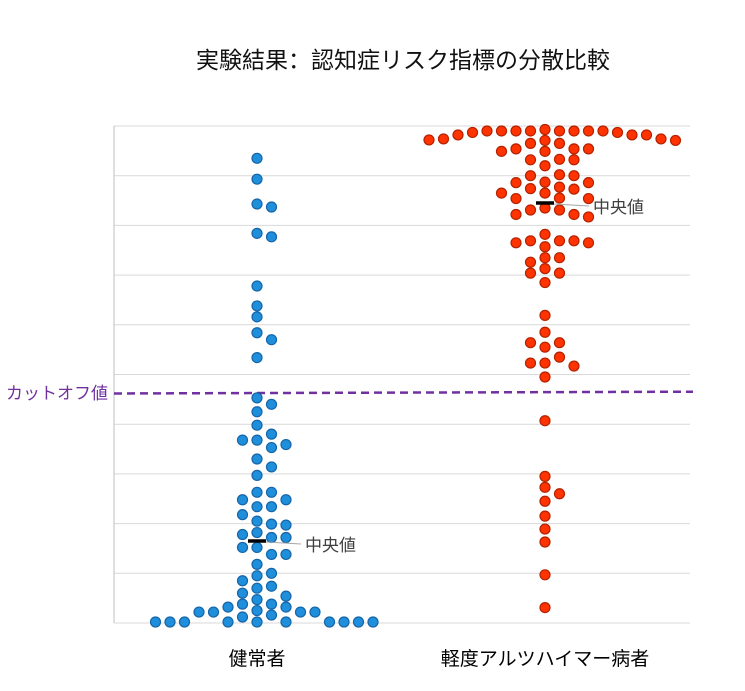 The image size is (745, 691). What do you see at coordinates (403, 392) in the screenshot?
I see `cutoff-line` at bounding box center [403, 392].